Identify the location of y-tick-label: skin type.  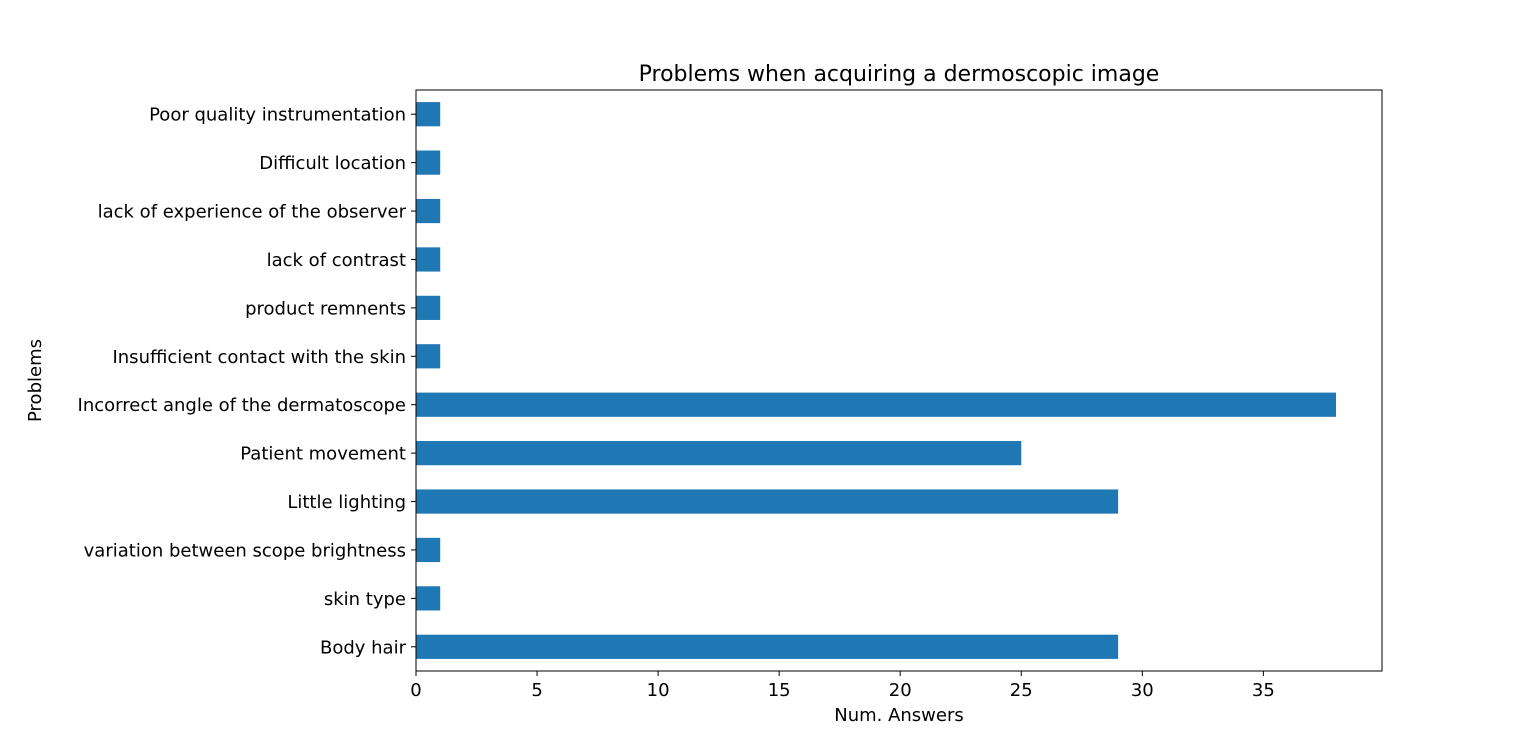
(365, 599).